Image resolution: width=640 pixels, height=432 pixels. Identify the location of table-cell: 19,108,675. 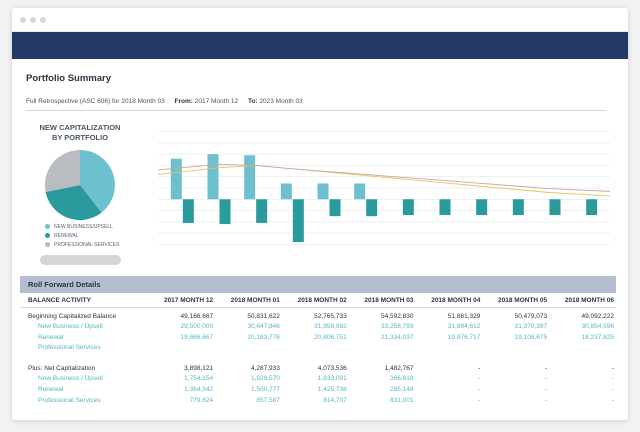
(531, 337).